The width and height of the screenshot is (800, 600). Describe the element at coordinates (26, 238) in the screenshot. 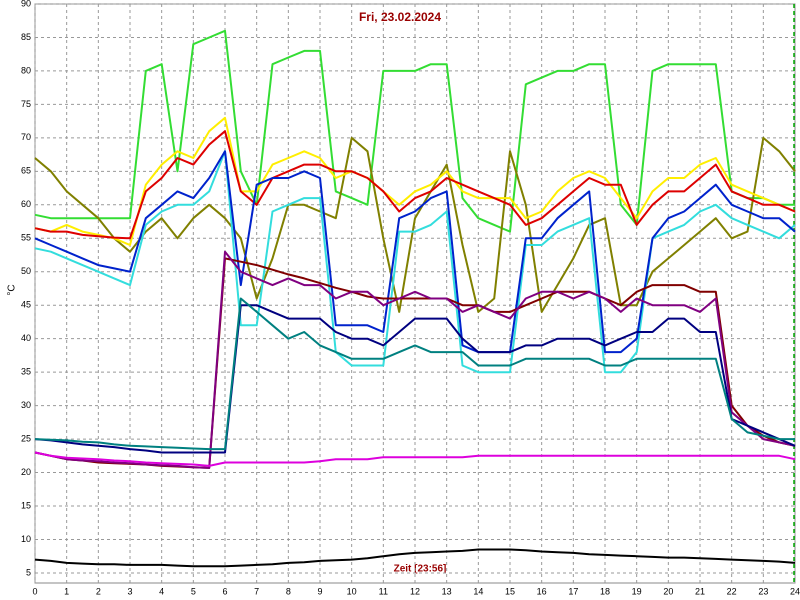

I see `y-tick-label: 55` at that location.